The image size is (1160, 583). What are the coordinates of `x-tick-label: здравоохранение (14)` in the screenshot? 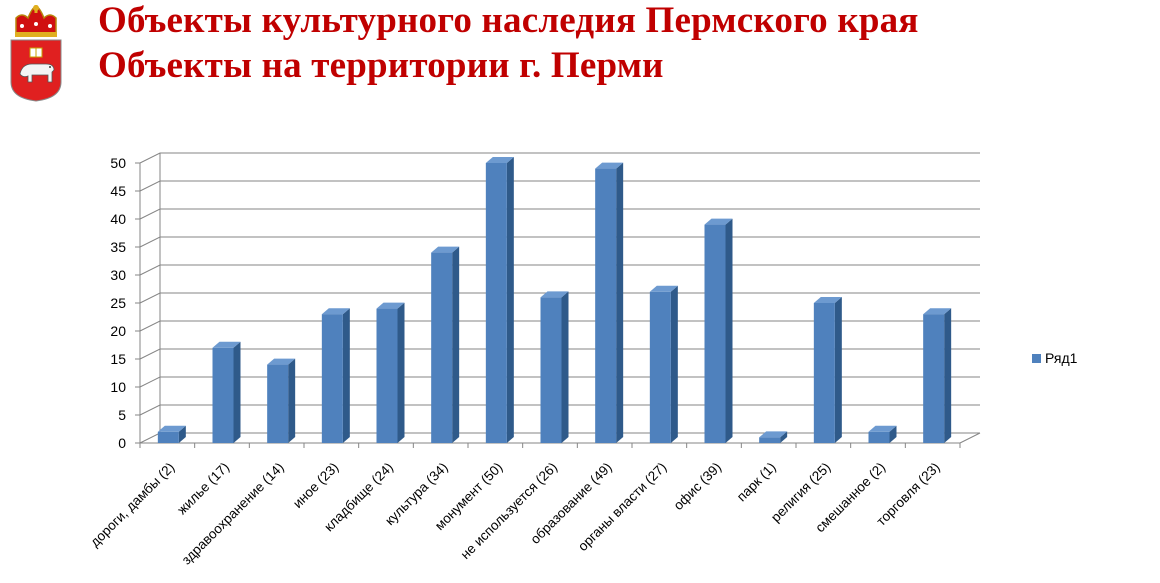 It's located at (233, 514).